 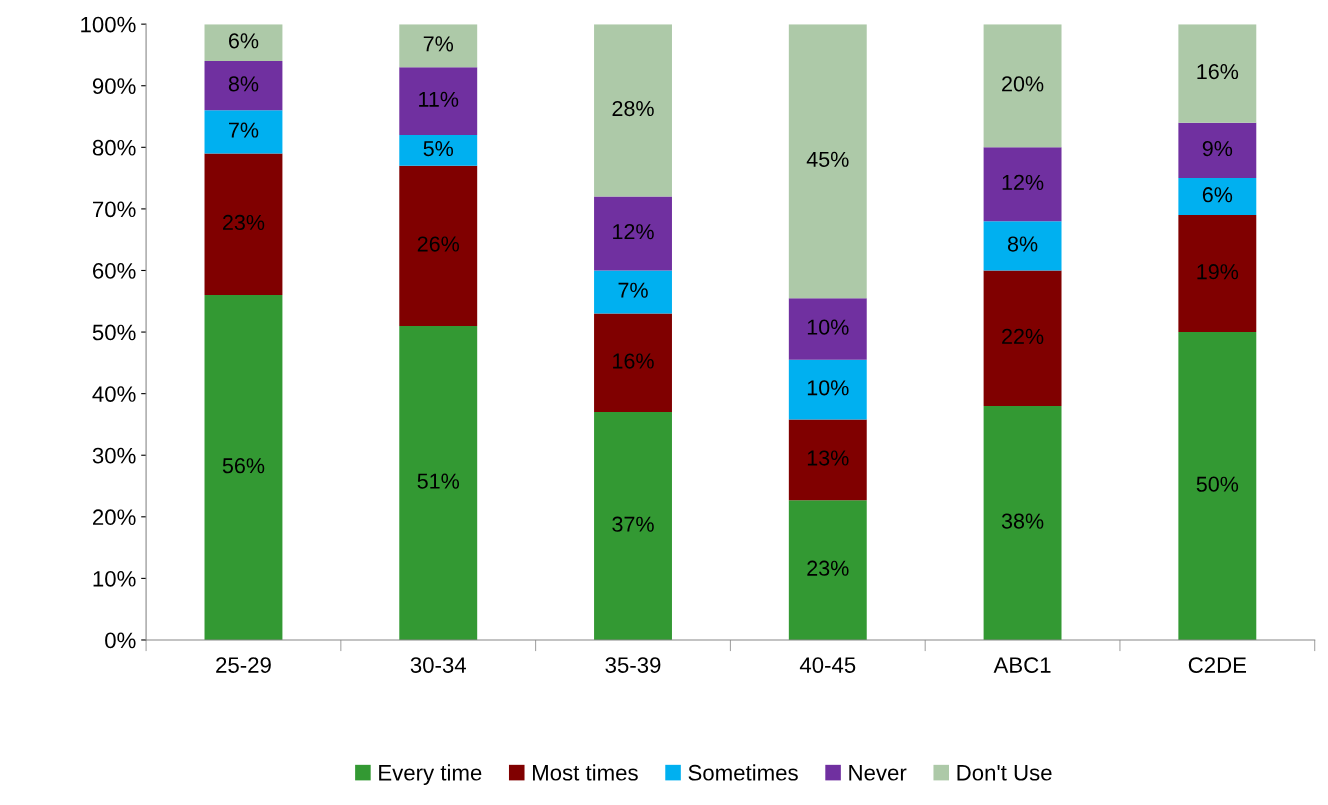 What do you see at coordinates (114, 209) in the screenshot?
I see `y-tick-label: 70%` at bounding box center [114, 209].